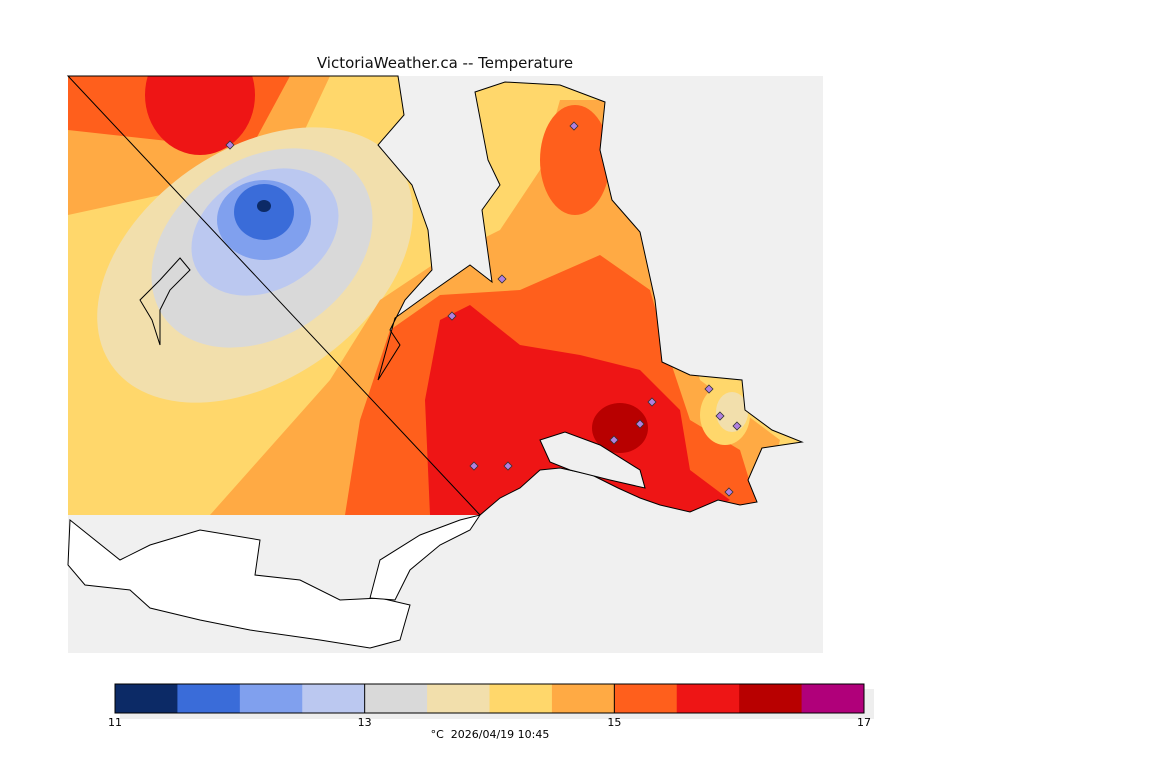 The height and width of the screenshot is (768, 1152). What do you see at coordinates (490, 734) in the screenshot?
I see `colorbar-caption: °C 2026/04/19 10:45` at bounding box center [490, 734].